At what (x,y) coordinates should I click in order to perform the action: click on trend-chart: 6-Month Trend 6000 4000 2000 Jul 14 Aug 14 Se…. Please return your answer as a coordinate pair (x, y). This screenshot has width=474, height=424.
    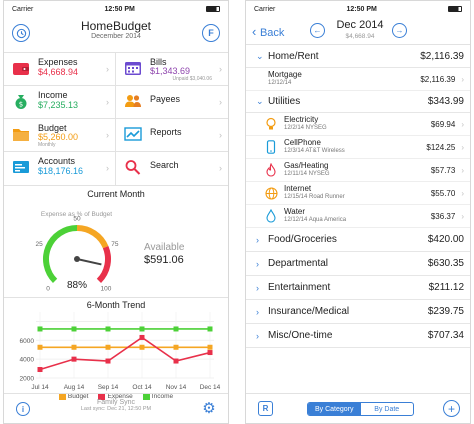
    Looking at the image, I should click on (116, 352).